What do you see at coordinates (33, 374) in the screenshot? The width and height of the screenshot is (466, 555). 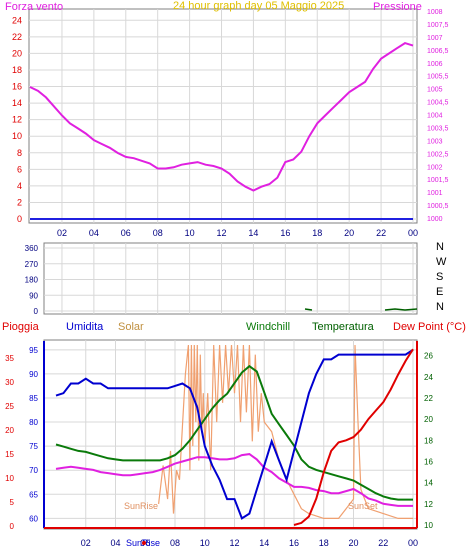 I see `humidity-tick-label: 90` at bounding box center [33, 374].